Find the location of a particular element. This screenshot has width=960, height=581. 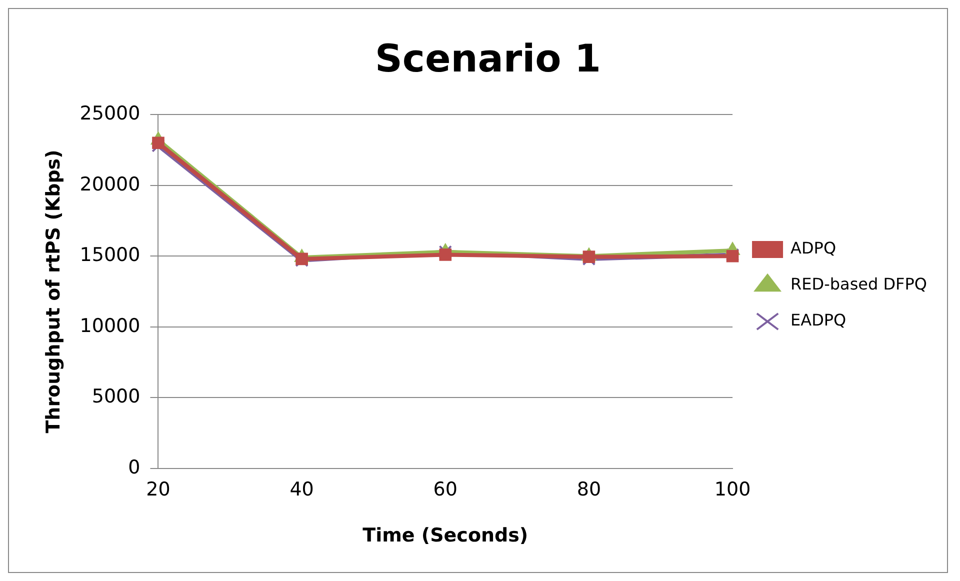

legend-label: EADPQ is located at coordinates (818, 320).